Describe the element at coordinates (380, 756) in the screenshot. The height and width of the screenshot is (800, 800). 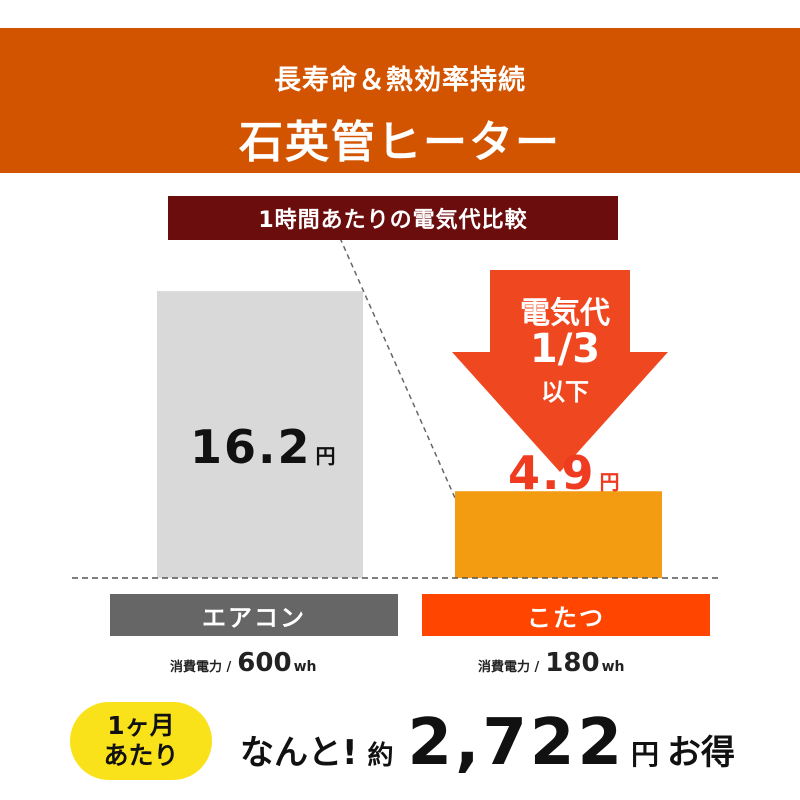
I see `savings-approx: 約` at that location.